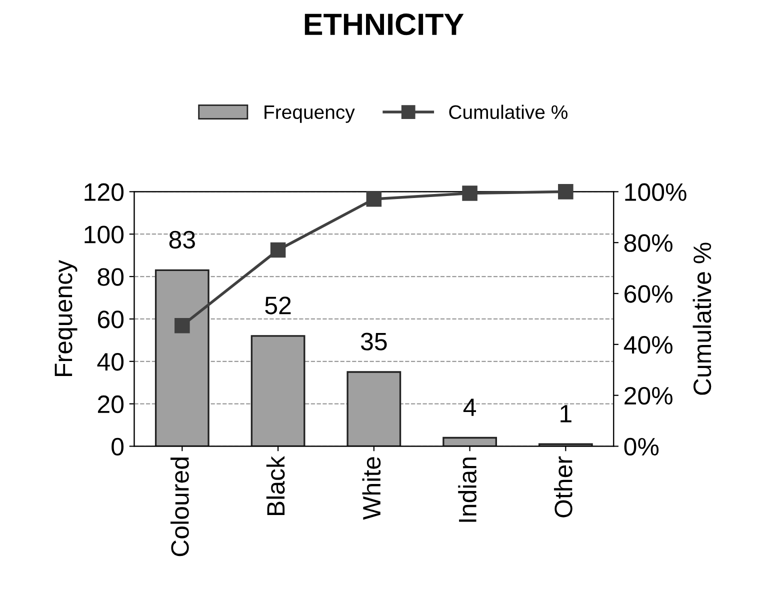 The width and height of the screenshot is (767, 599). What do you see at coordinates (469, 407) in the screenshot?
I see `data-label: 4` at bounding box center [469, 407].